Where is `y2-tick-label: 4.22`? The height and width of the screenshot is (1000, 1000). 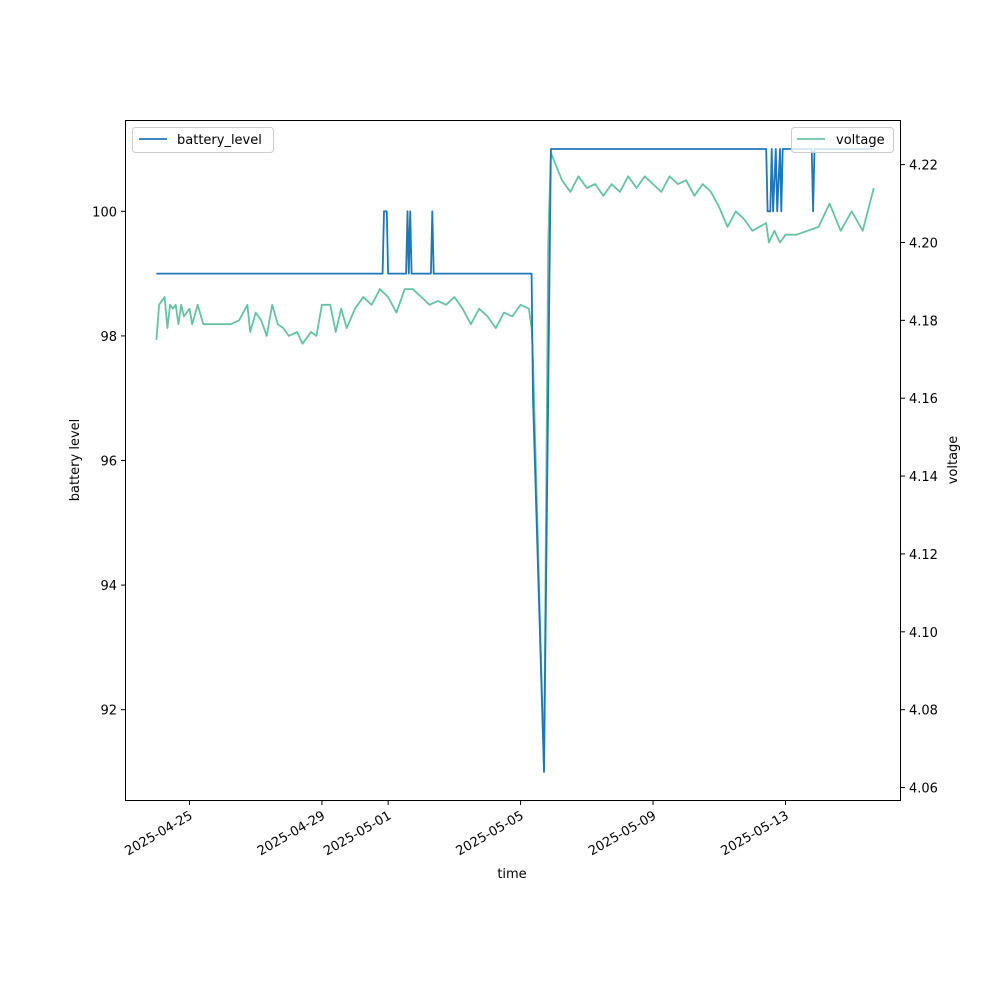 y2-tick-label: 4.22 is located at coordinates (923, 166).